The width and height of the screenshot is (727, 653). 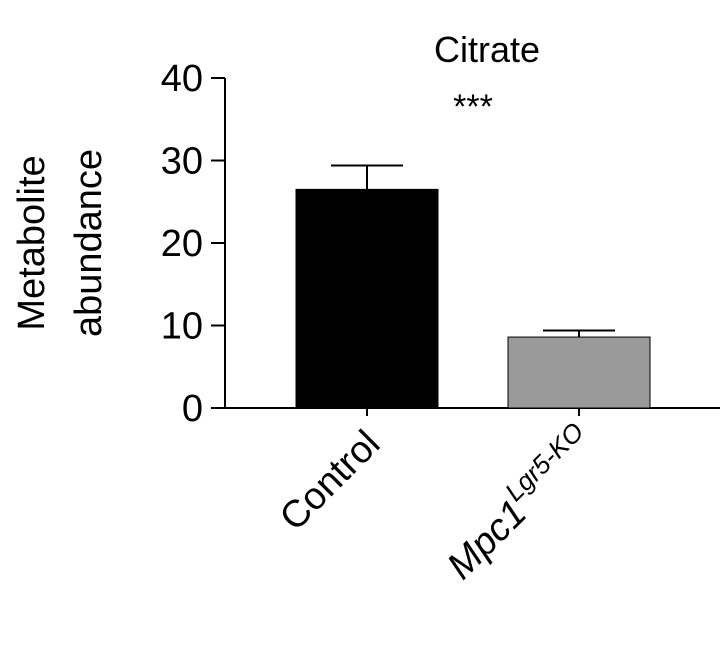 What do you see at coordinates (330, 481) in the screenshot?
I see `category-label-control: Control` at bounding box center [330, 481].